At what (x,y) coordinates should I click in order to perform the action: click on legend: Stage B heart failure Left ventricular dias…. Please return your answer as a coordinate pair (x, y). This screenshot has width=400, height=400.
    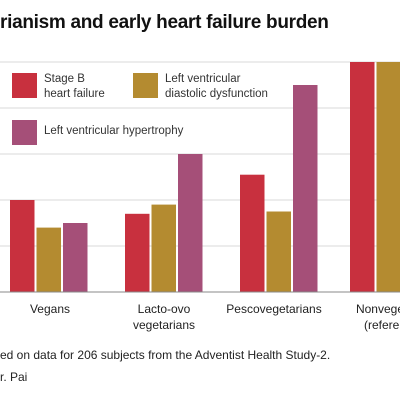
    Looking at the image, I should click on (140, 109).